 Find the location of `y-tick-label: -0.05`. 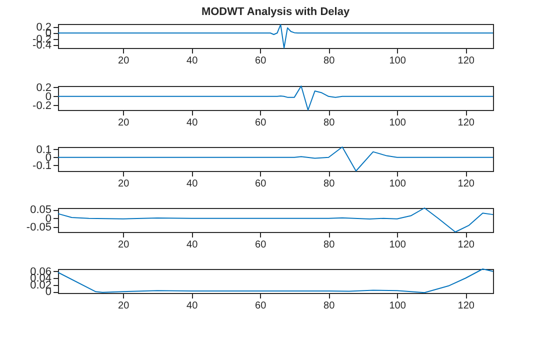

y-tick-label: -0.05 is located at coordinates (39, 227).